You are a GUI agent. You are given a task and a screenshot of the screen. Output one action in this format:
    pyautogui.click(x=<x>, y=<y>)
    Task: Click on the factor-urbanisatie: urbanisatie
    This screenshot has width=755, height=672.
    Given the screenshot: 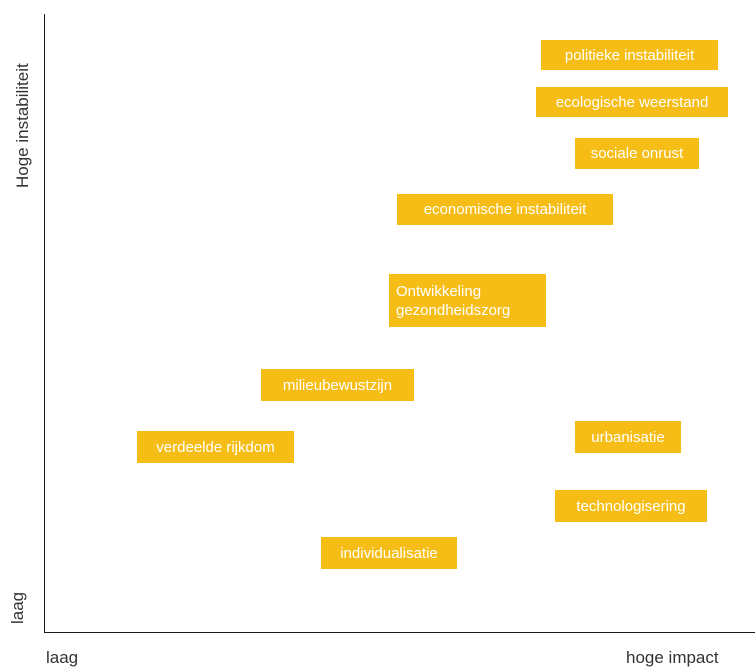 What is the action you would take?
    pyautogui.click(x=628, y=437)
    